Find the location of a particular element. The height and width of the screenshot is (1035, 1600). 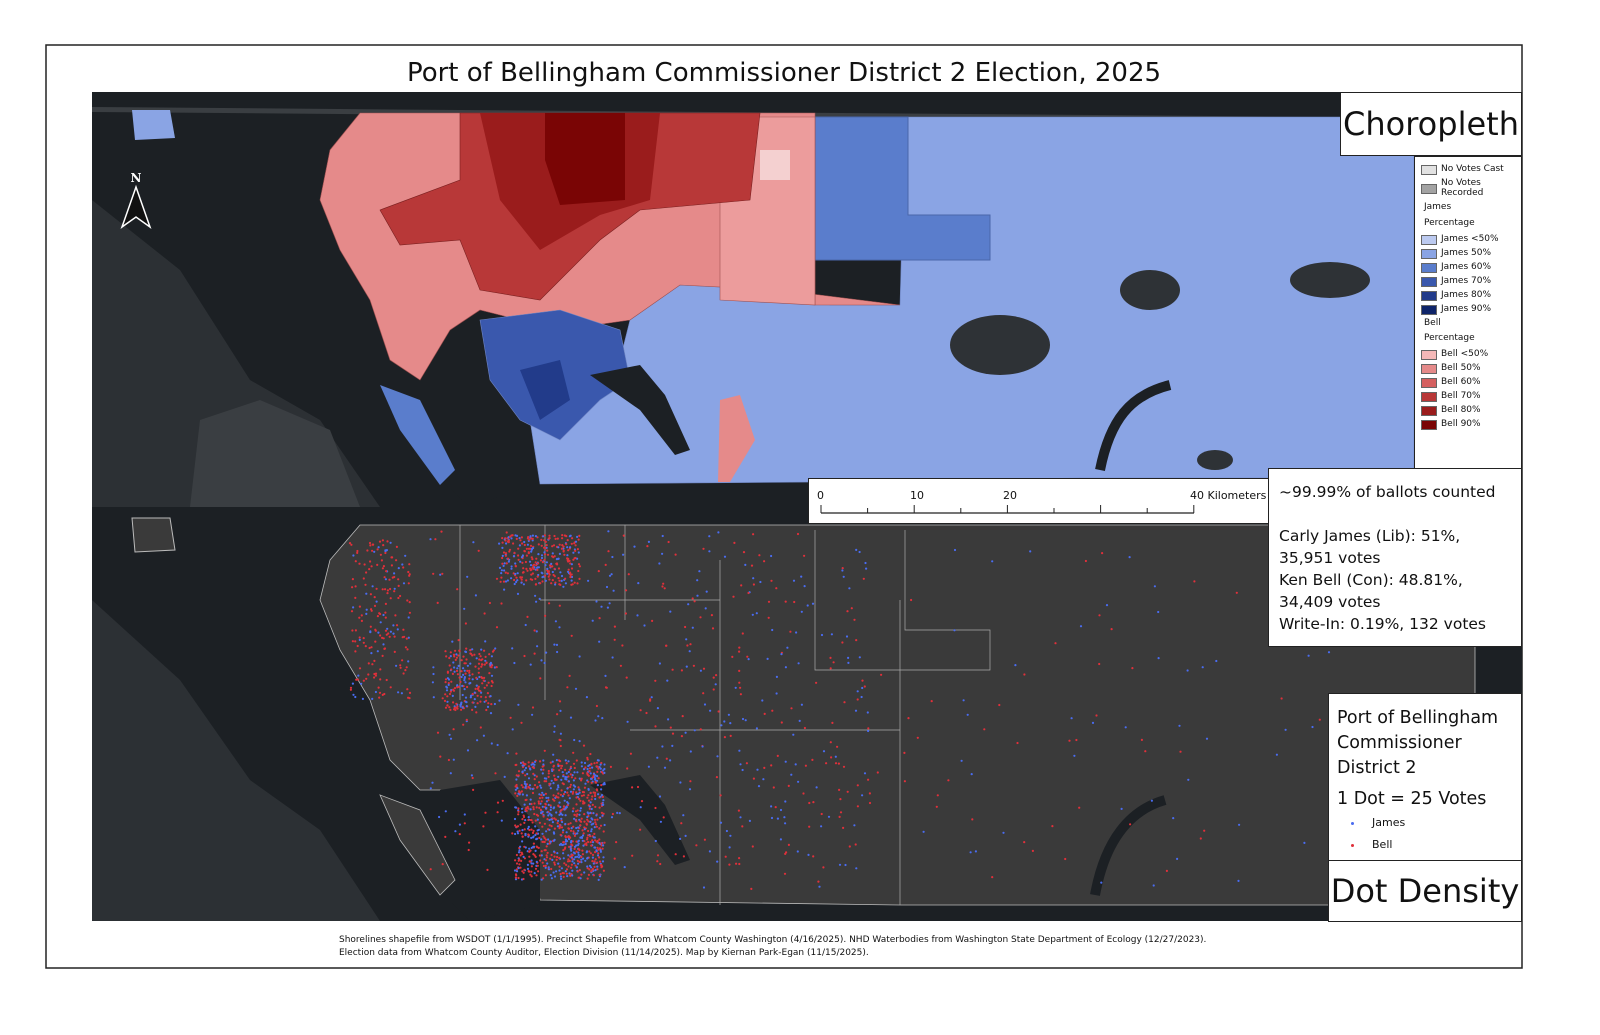

panel-label: Choropleth is located at coordinates (1431, 124).